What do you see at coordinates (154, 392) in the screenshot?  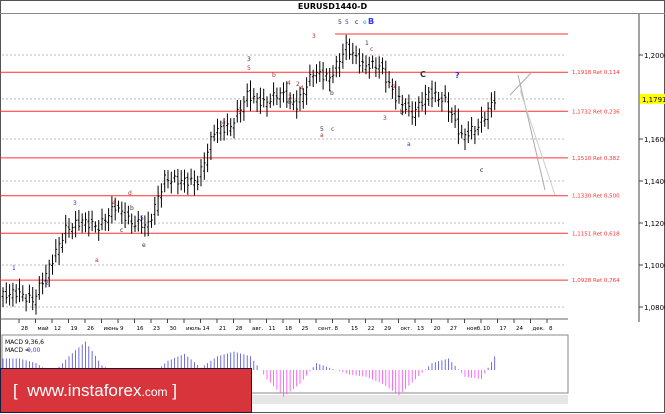 I see `banner-com: .com` at bounding box center [154, 392].